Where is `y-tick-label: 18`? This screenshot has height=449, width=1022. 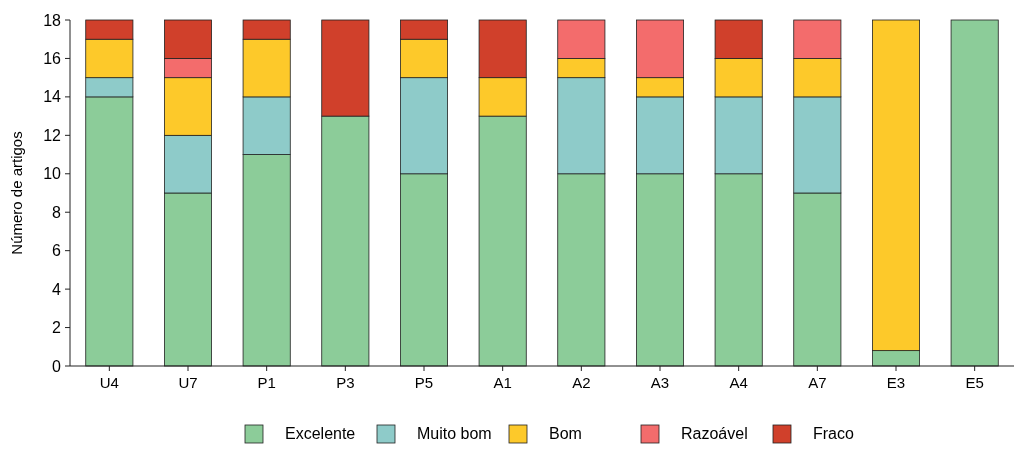 y-tick-label: 18 is located at coordinates (52, 20).